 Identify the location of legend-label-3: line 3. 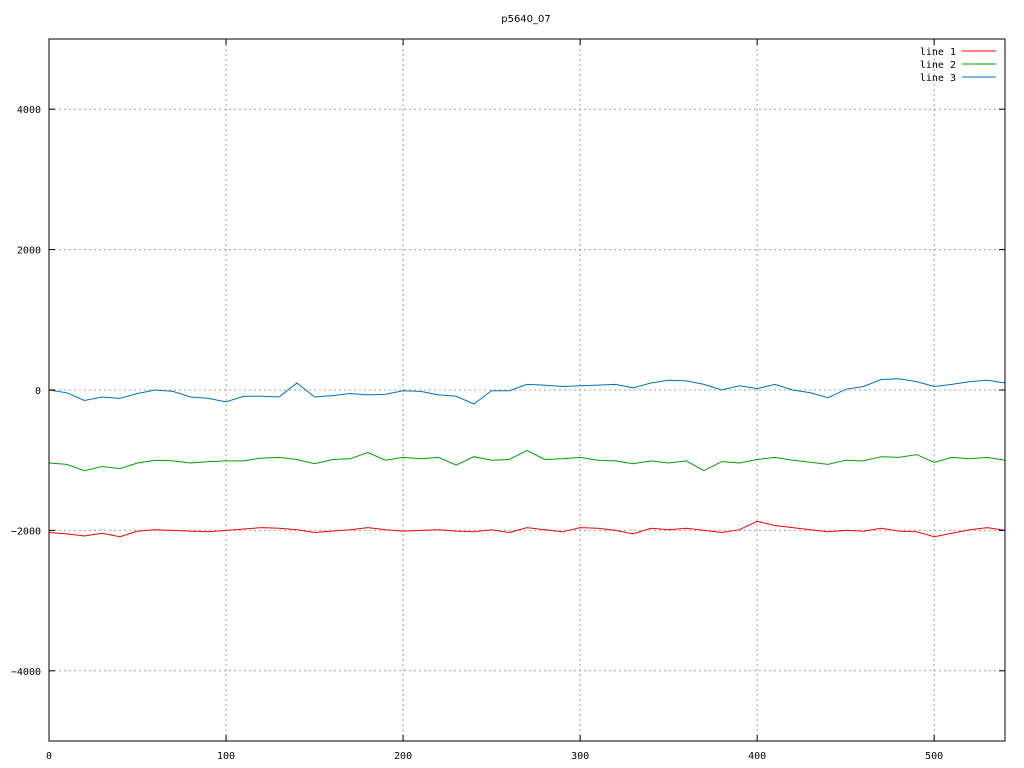
(938, 78).